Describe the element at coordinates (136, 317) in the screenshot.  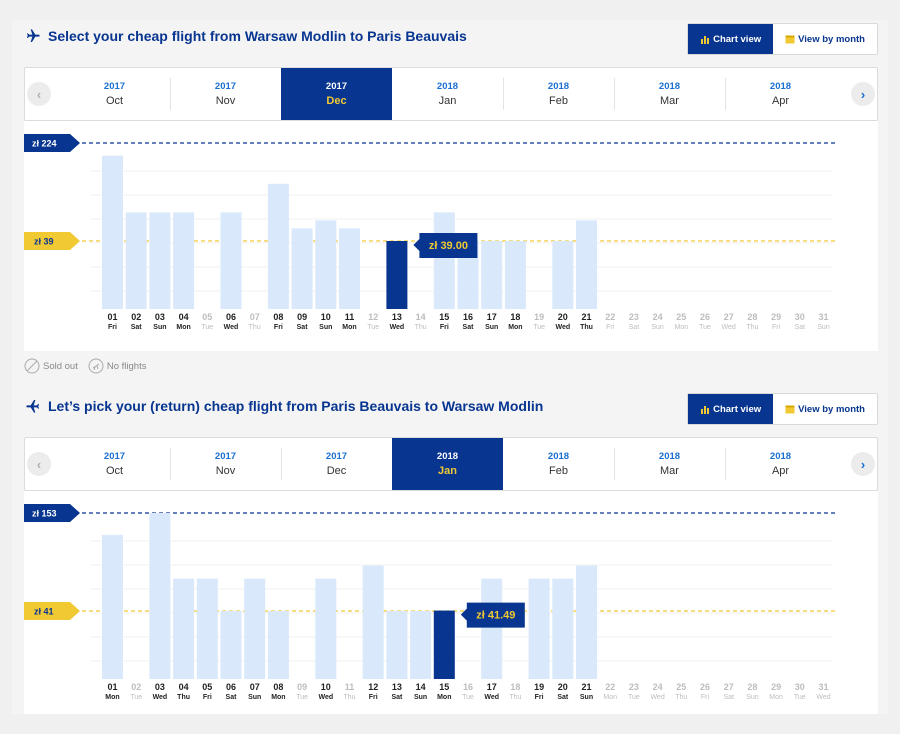
I see `day-number-label: 02` at that location.